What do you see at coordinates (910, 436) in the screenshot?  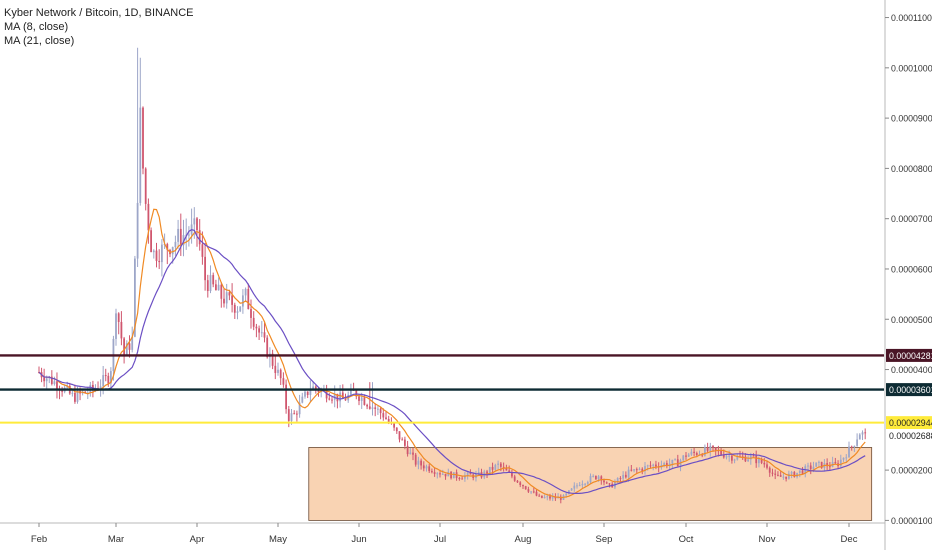 I see `last-price-label: 0.00002688` at bounding box center [910, 436].